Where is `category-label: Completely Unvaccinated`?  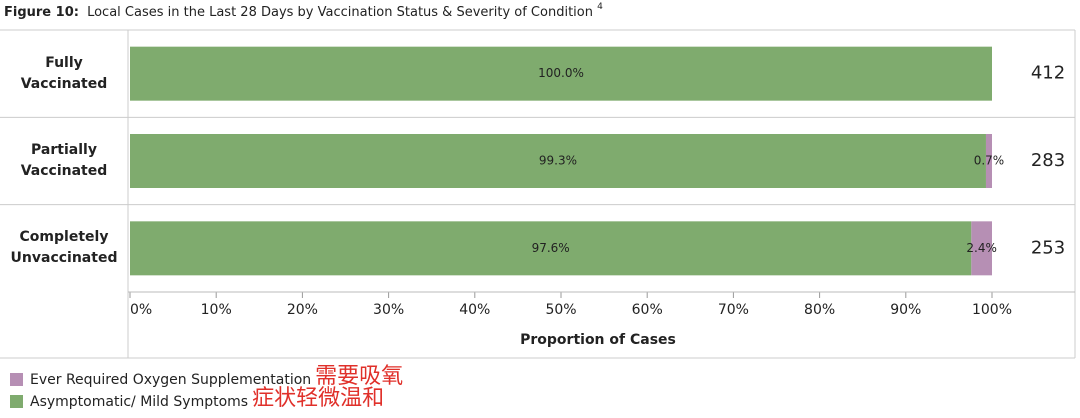 category-label: Completely Unvaccinated is located at coordinates (64, 248).